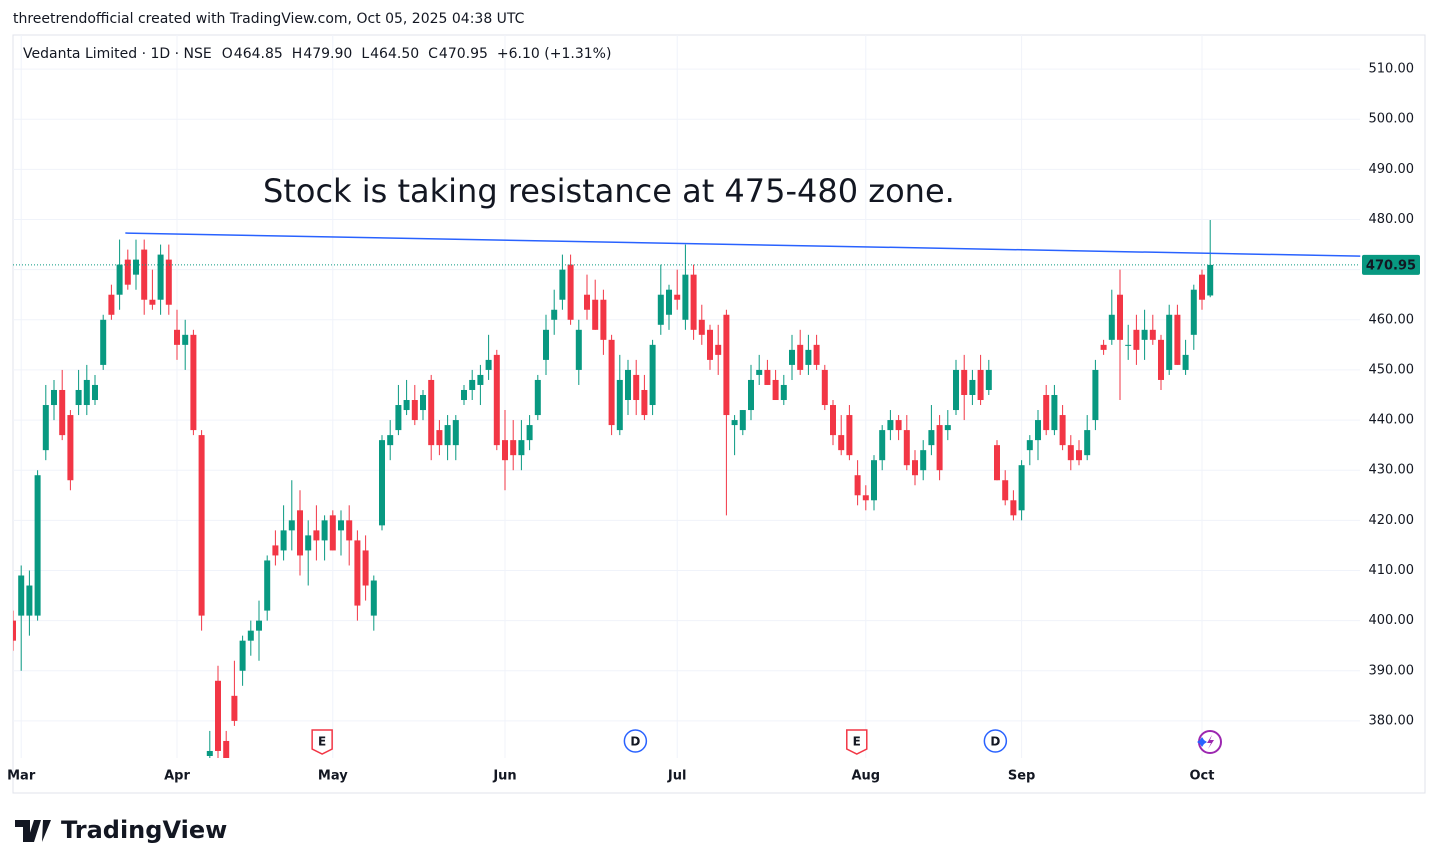  What do you see at coordinates (677, 776) in the screenshot?
I see `x-tick-label: Jul` at bounding box center [677, 776].